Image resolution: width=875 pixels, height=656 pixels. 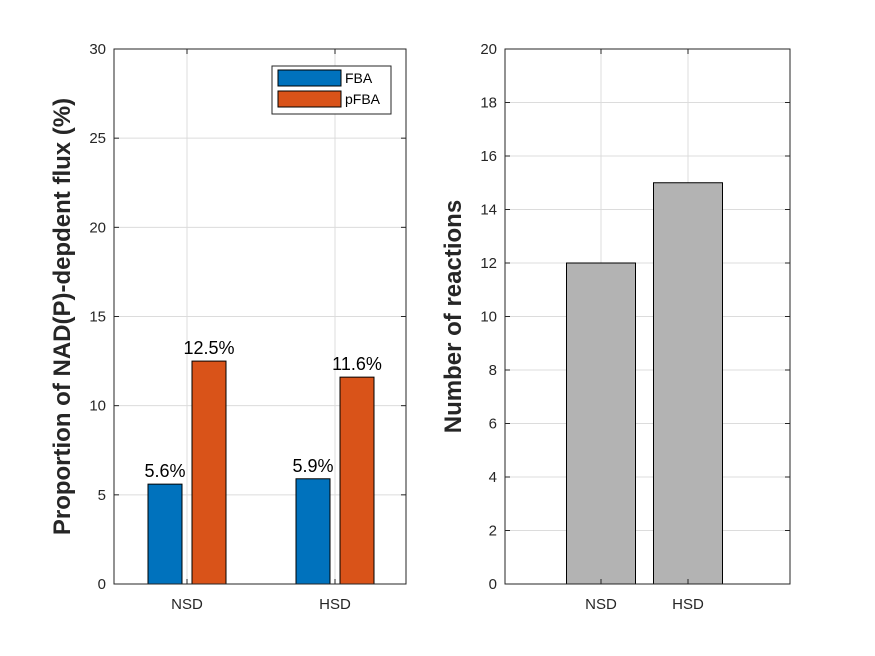 I want to click on legend-label-fba: FBA, so click(x=359, y=78).